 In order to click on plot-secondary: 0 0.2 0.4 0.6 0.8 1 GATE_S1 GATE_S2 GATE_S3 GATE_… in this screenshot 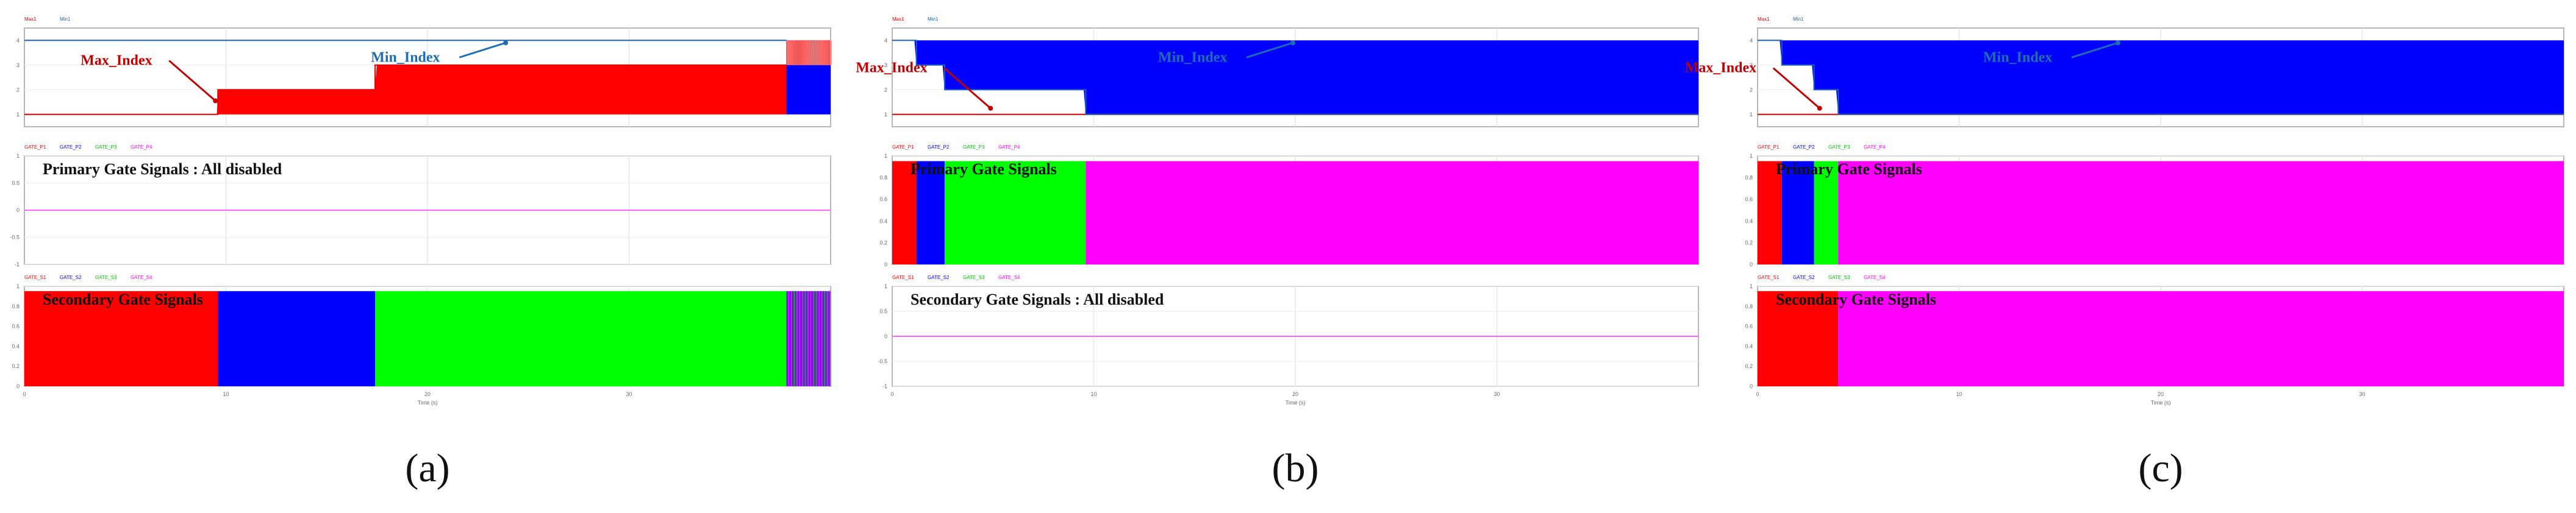, I will do `click(2154, 332)`.